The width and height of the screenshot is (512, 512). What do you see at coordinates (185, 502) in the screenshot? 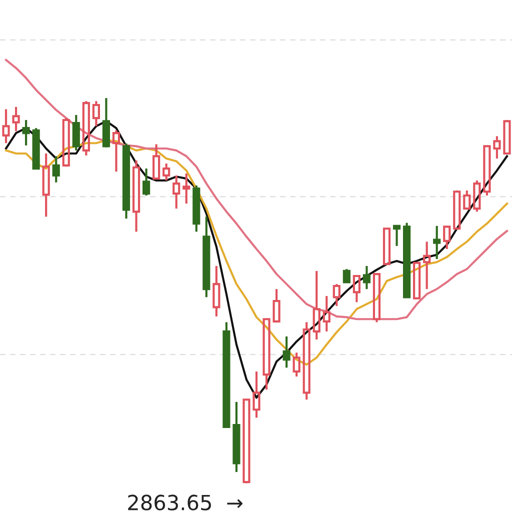
I see `text: 2863.65 →` at bounding box center [185, 502].